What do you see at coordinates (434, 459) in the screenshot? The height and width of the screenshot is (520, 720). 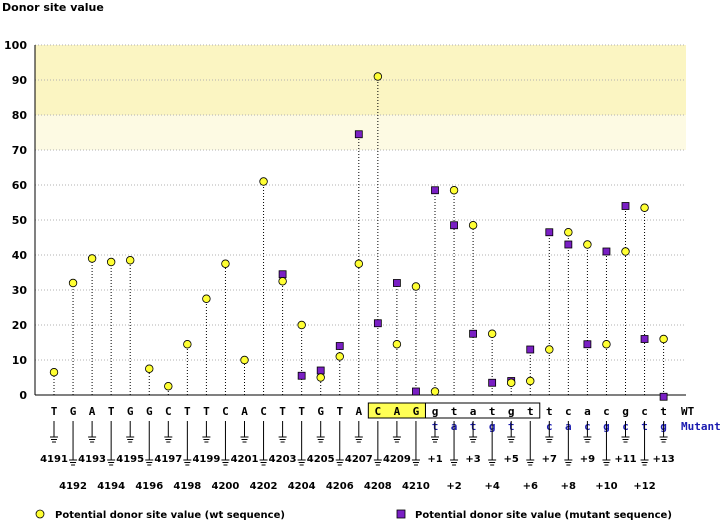 I see `position-label: +1` at bounding box center [434, 459].